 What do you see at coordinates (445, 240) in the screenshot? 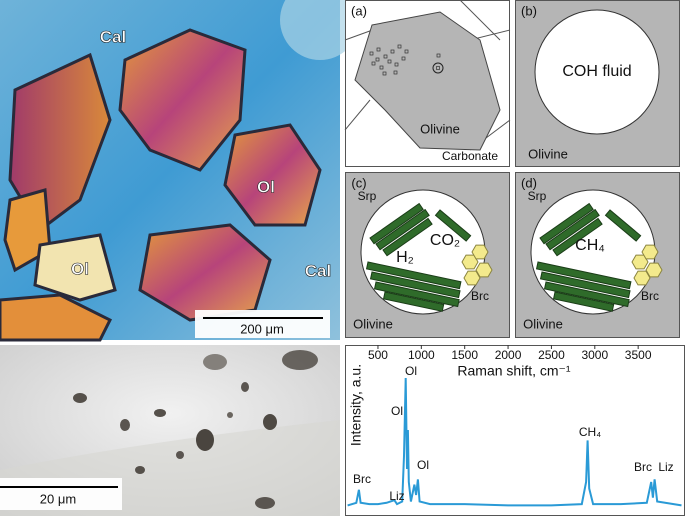
I see `label: CO₂` at bounding box center [445, 240].